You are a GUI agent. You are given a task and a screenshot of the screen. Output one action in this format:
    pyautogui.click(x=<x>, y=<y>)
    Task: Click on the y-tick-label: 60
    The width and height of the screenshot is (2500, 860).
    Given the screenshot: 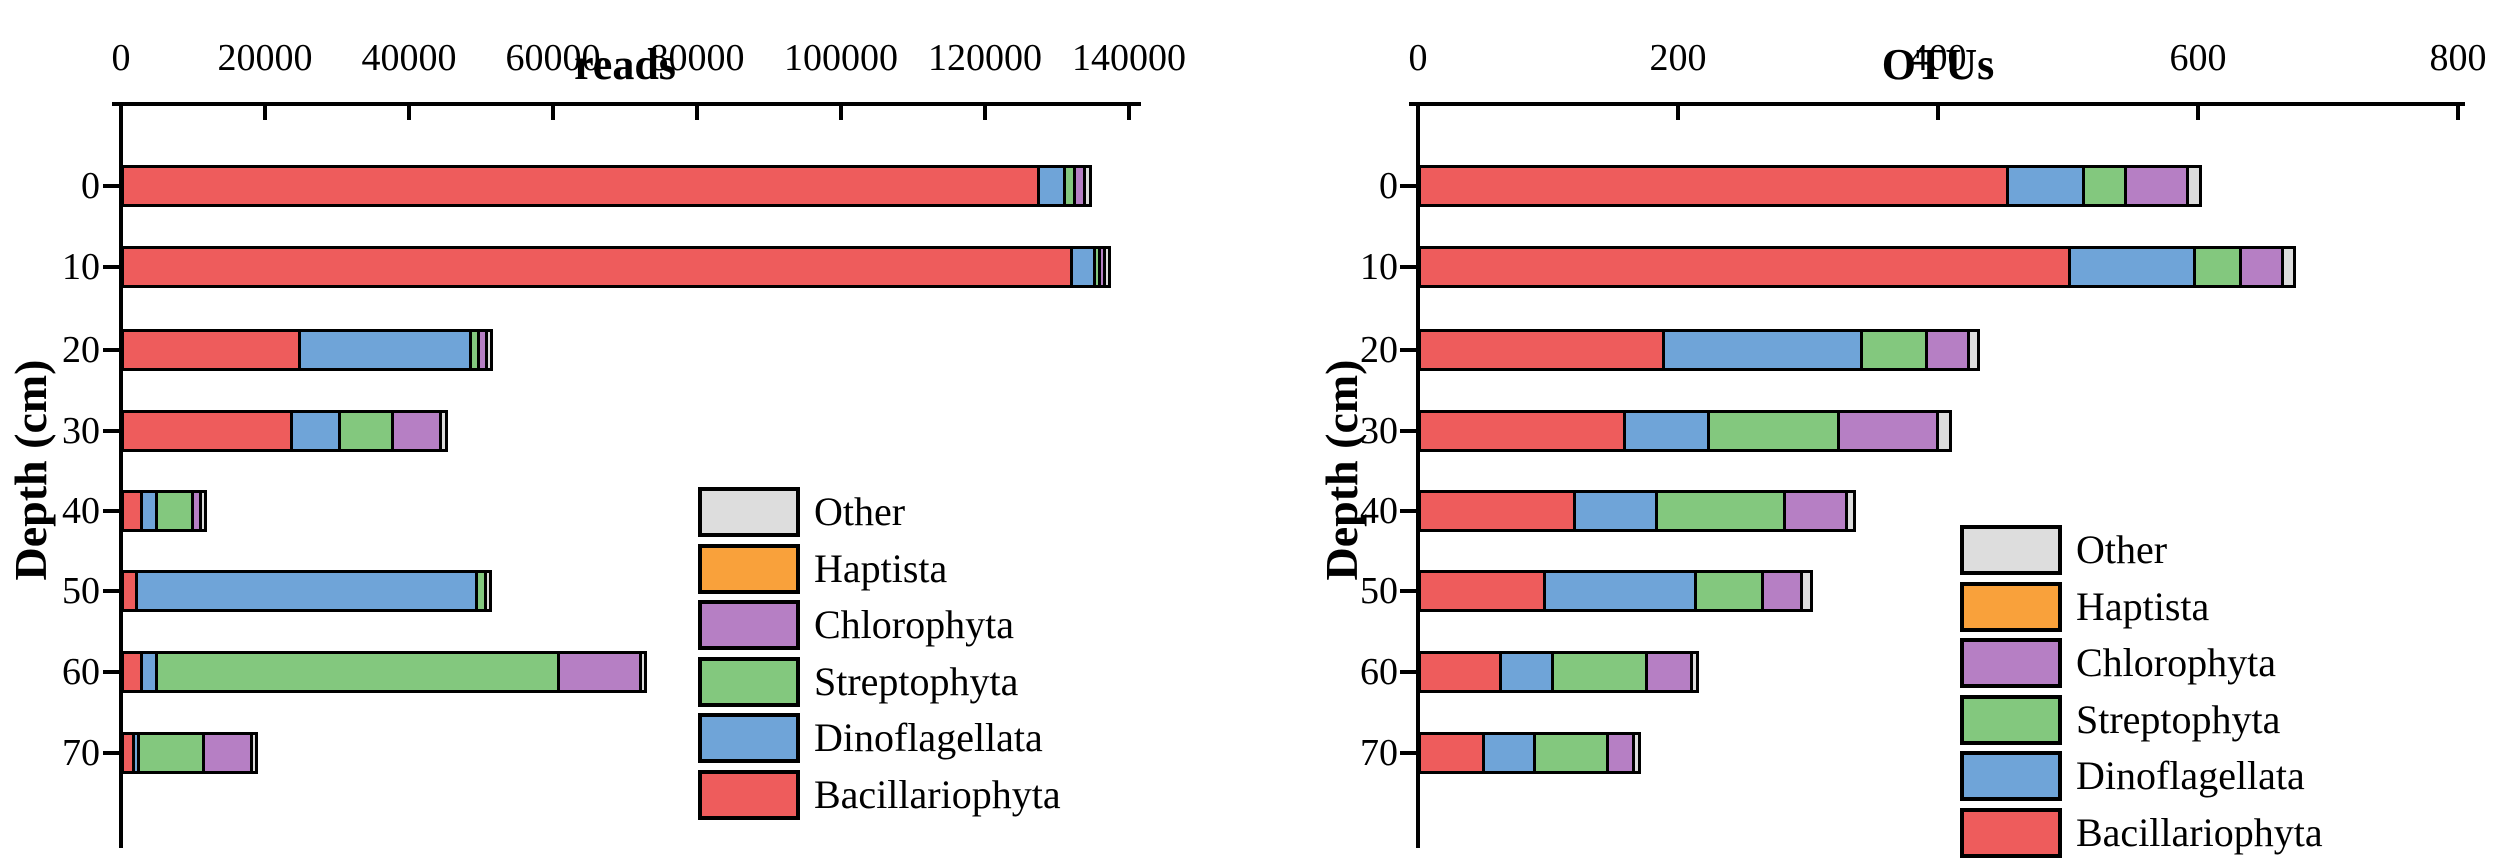 What is the action you would take?
    pyautogui.click(x=81, y=672)
    